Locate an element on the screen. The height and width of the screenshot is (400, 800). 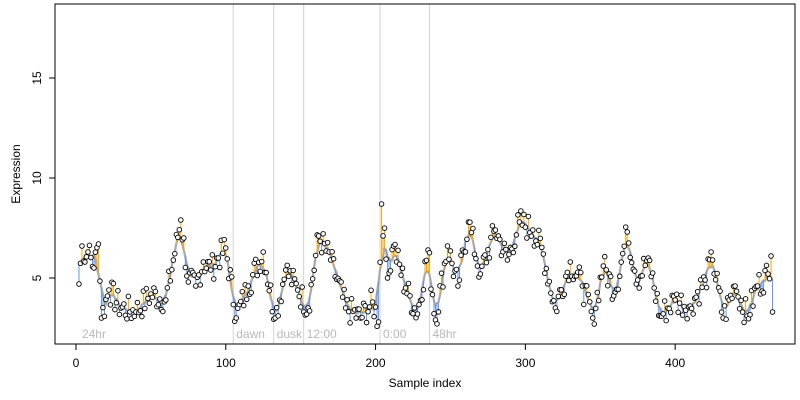
x-tick-label-400: 400 is located at coordinates (675, 363).